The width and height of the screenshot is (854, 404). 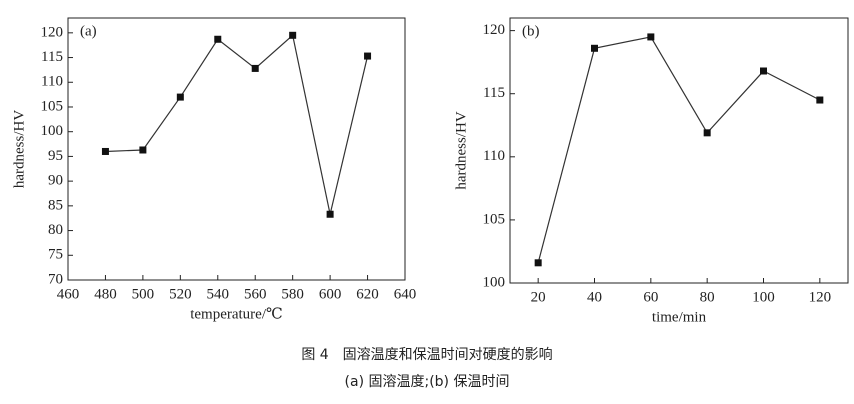 I want to click on x-tick-label: 500, so click(x=143, y=294).